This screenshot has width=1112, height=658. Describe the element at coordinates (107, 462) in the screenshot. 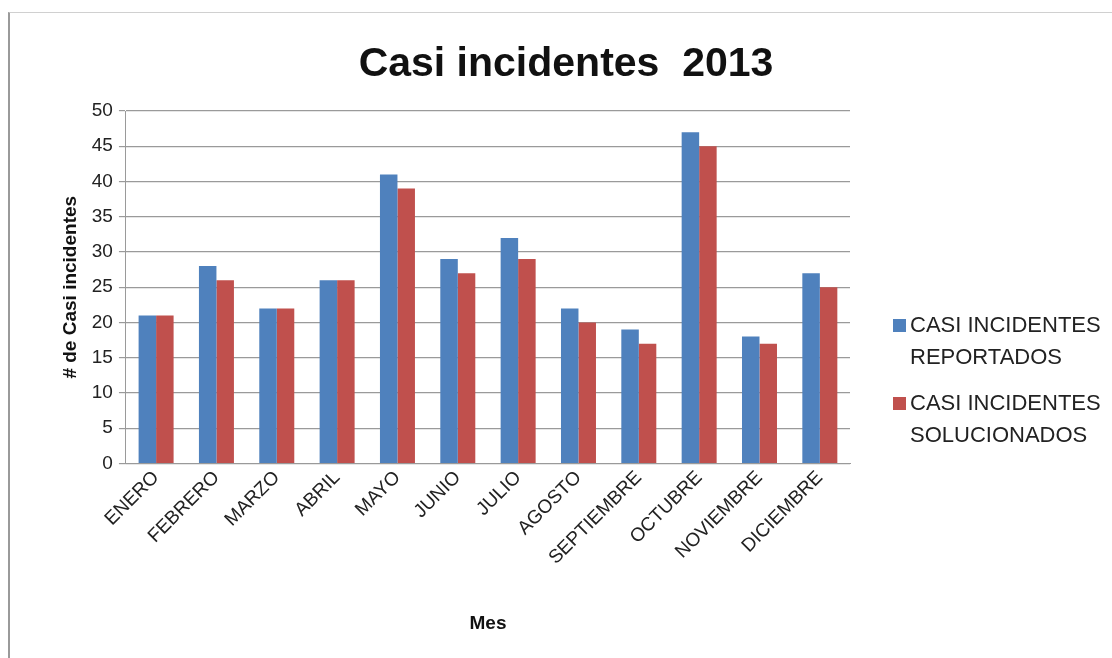

I see `y-tick-label: 0` at that location.